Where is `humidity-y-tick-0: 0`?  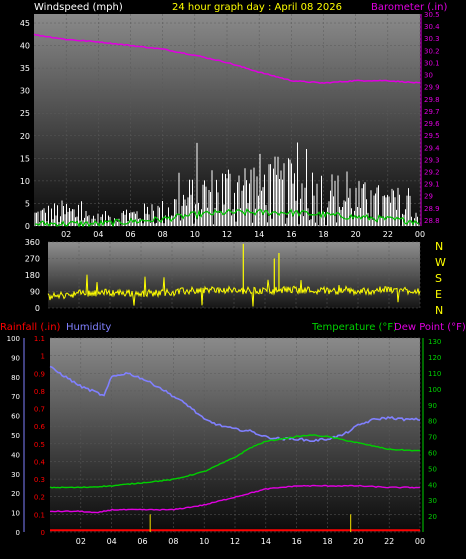 humidity-y-tick-0: 0 is located at coordinates (18, 533).